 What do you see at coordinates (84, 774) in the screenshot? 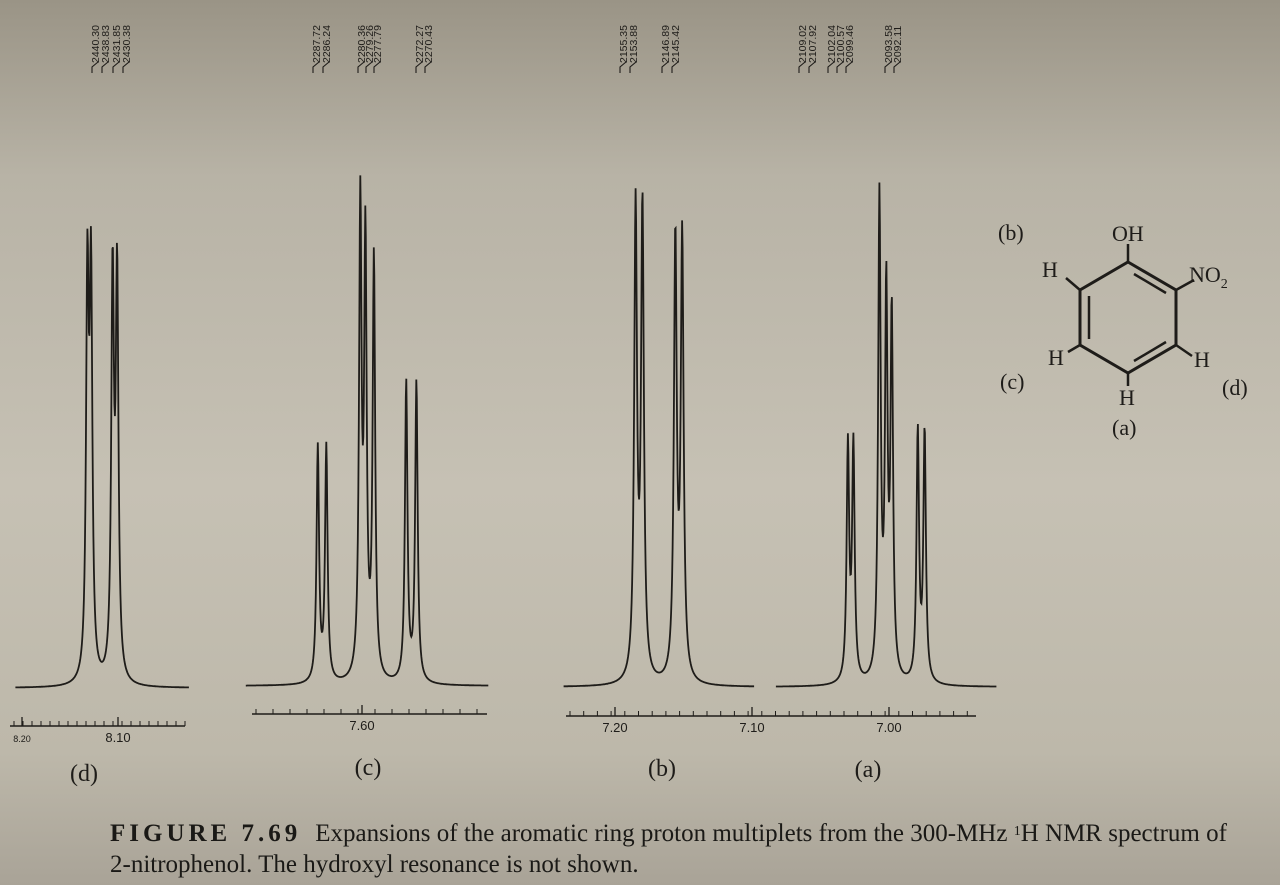
I see `panel-label-d: (d)` at bounding box center [84, 774].